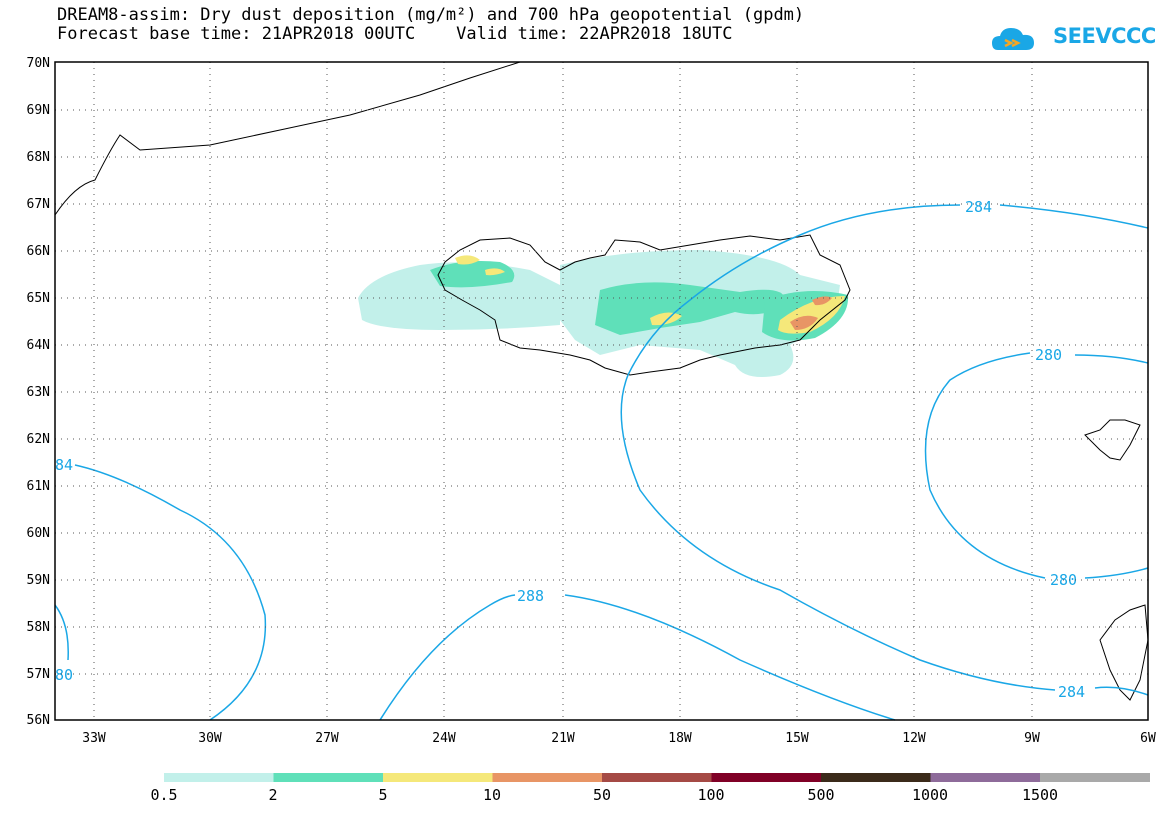 The image size is (1175, 815). I want to click on colorbar, so click(657, 777).